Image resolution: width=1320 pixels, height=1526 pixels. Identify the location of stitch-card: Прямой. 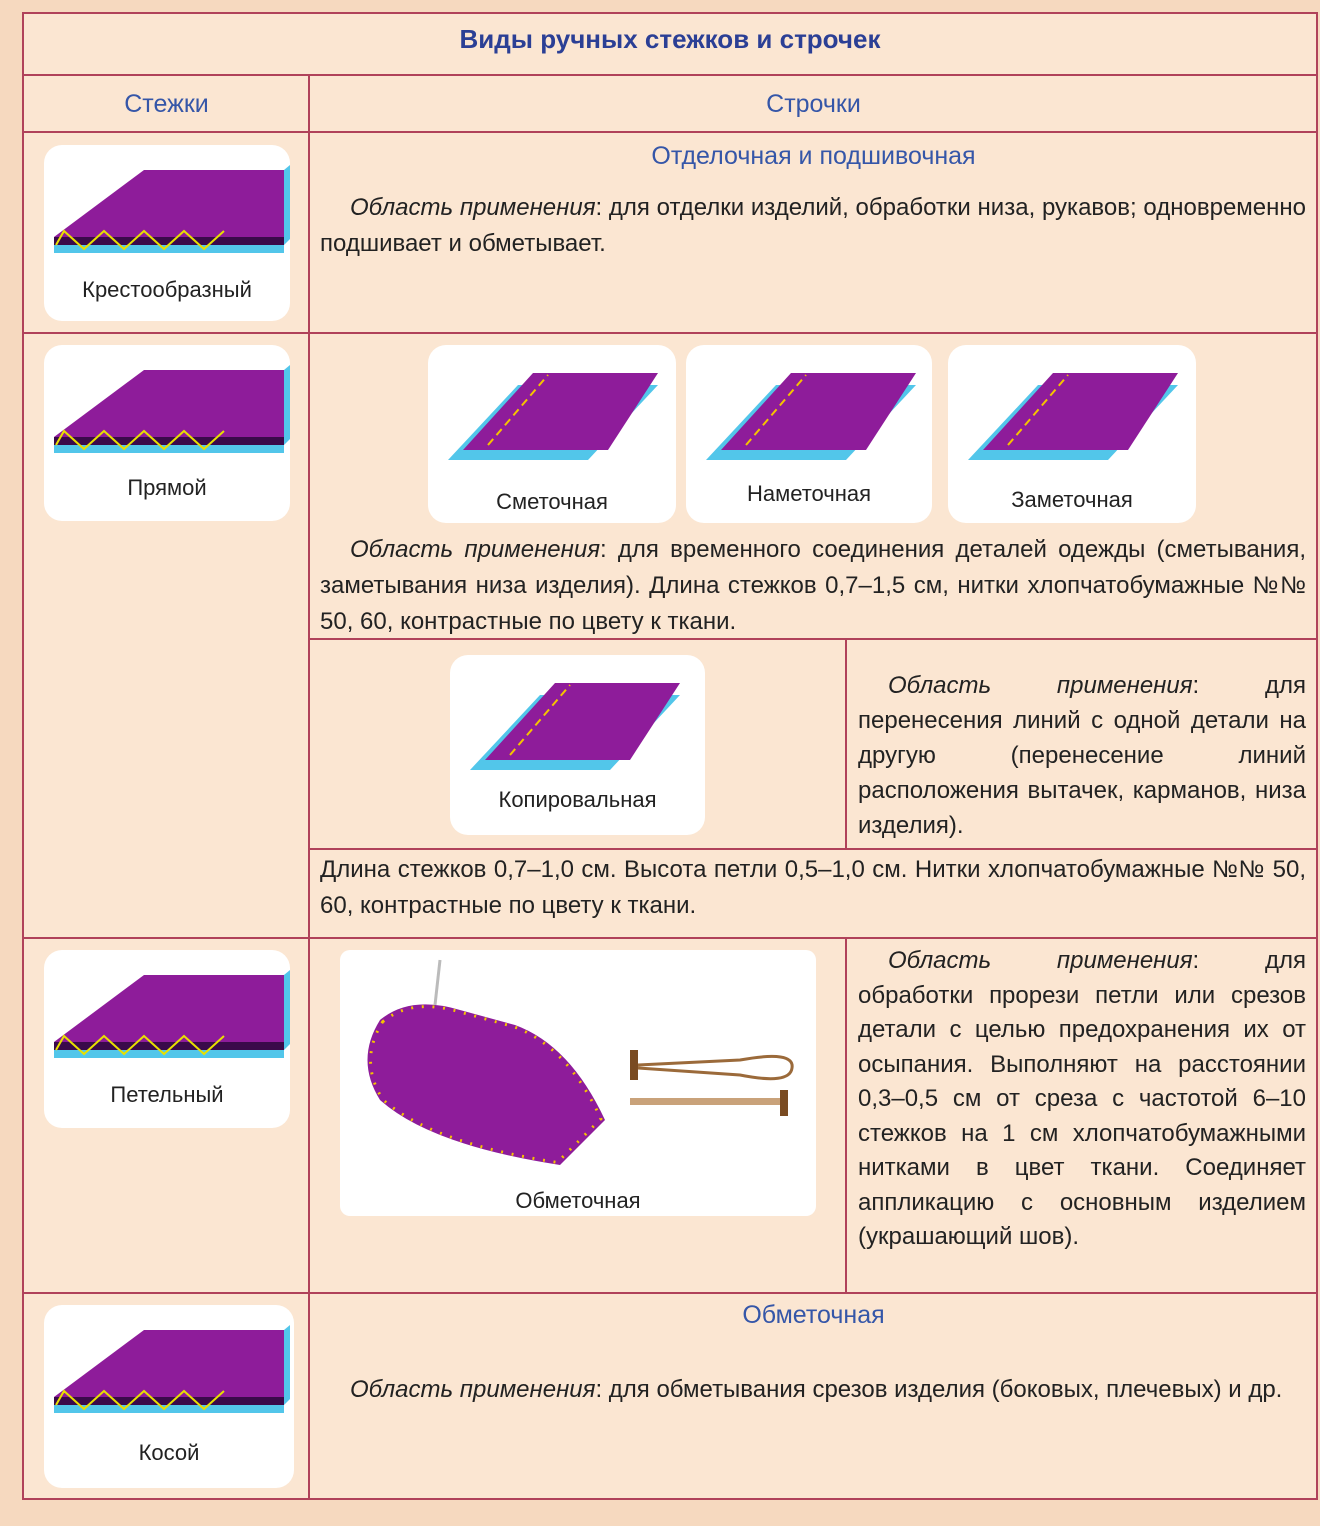
(167, 433).